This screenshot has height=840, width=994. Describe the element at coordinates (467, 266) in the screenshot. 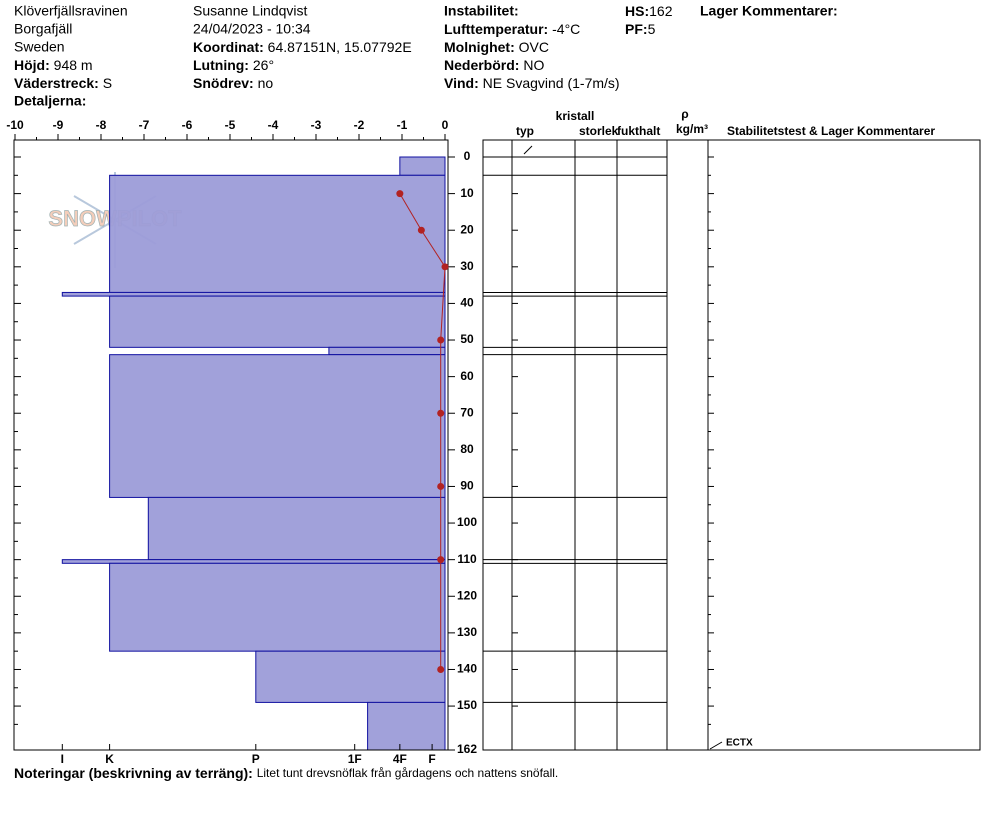

I see `y-tick-label: 30` at that location.